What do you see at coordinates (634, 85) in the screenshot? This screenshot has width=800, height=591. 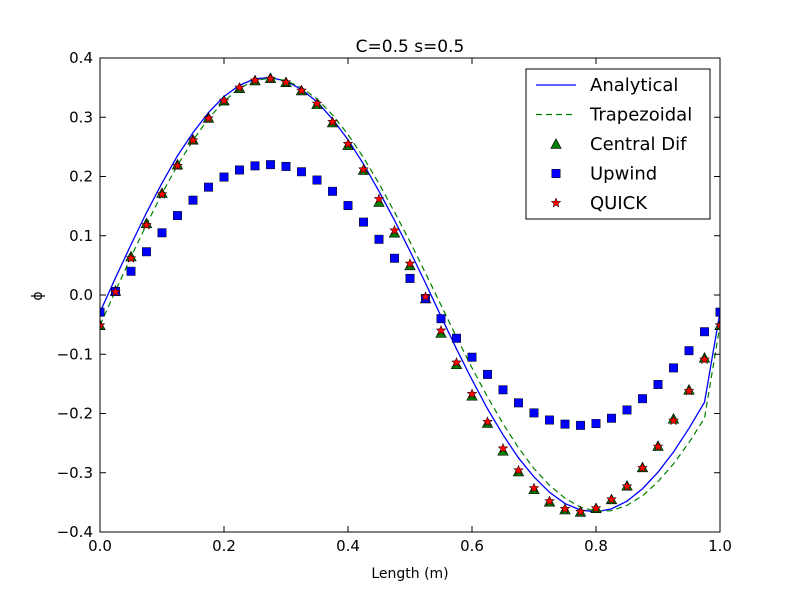 I see `legend-label-analytical: Analytical` at bounding box center [634, 85].